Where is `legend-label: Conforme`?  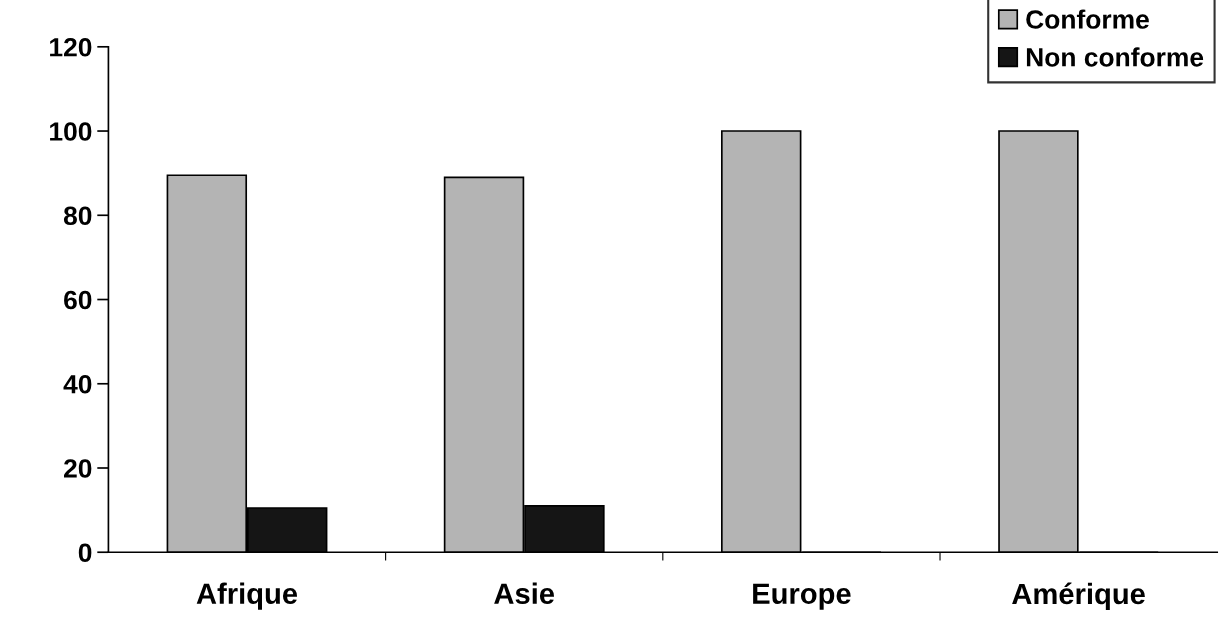
legend-label: Conforme is located at coordinates (1087, 19).